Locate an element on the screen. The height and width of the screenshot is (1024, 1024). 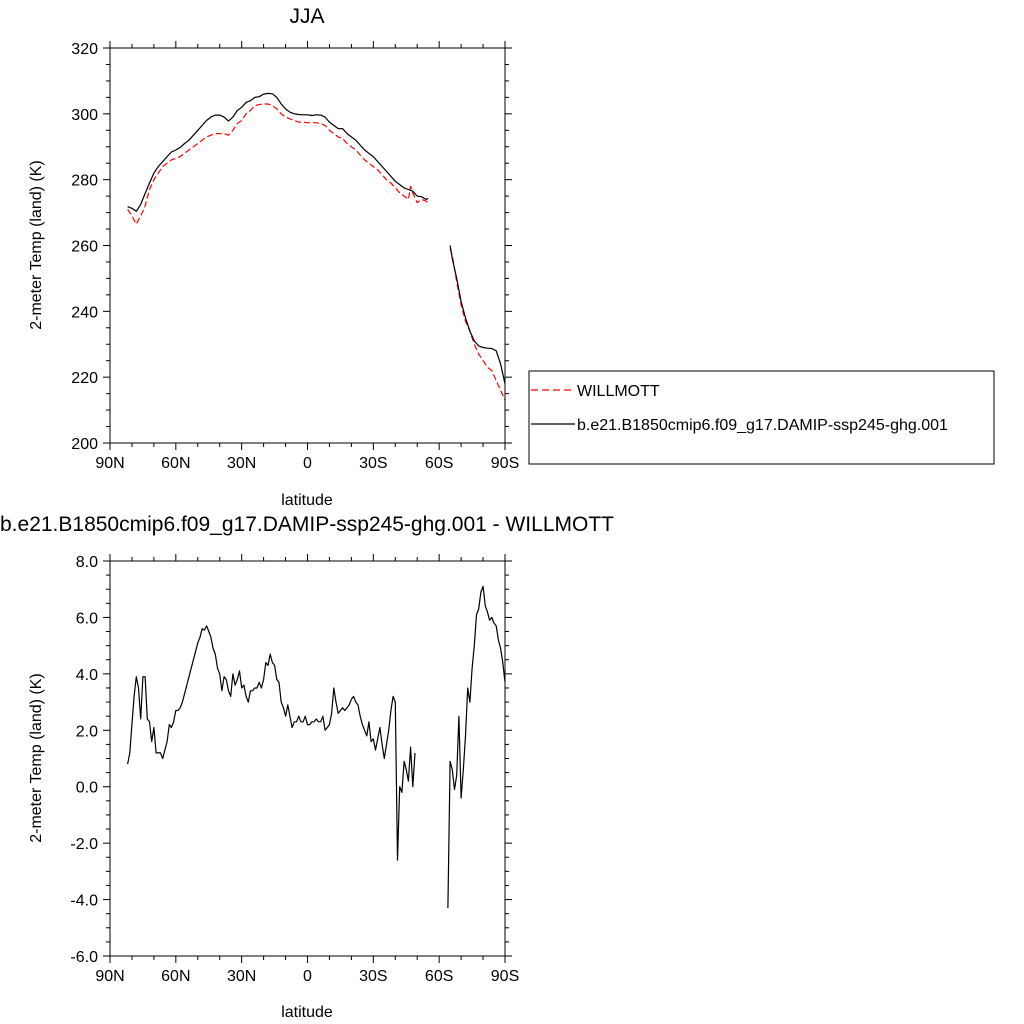
y-tick-label: 4.0 is located at coordinates (87, 675).